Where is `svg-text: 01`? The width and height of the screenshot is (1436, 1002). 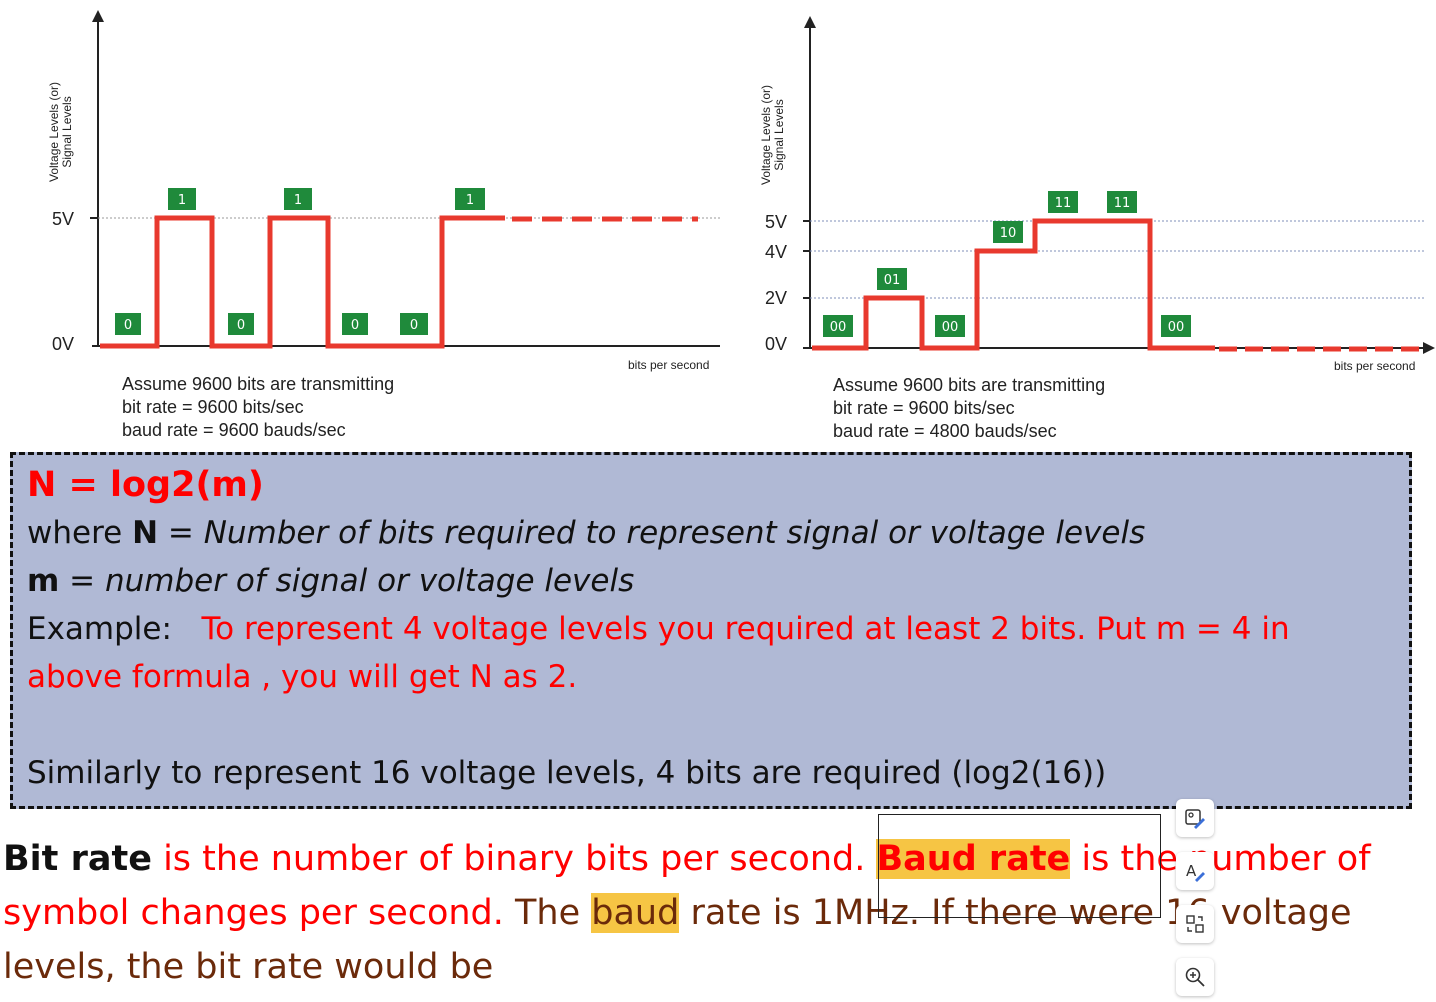
svg-text: 01 is located at coordinates (892, 280).